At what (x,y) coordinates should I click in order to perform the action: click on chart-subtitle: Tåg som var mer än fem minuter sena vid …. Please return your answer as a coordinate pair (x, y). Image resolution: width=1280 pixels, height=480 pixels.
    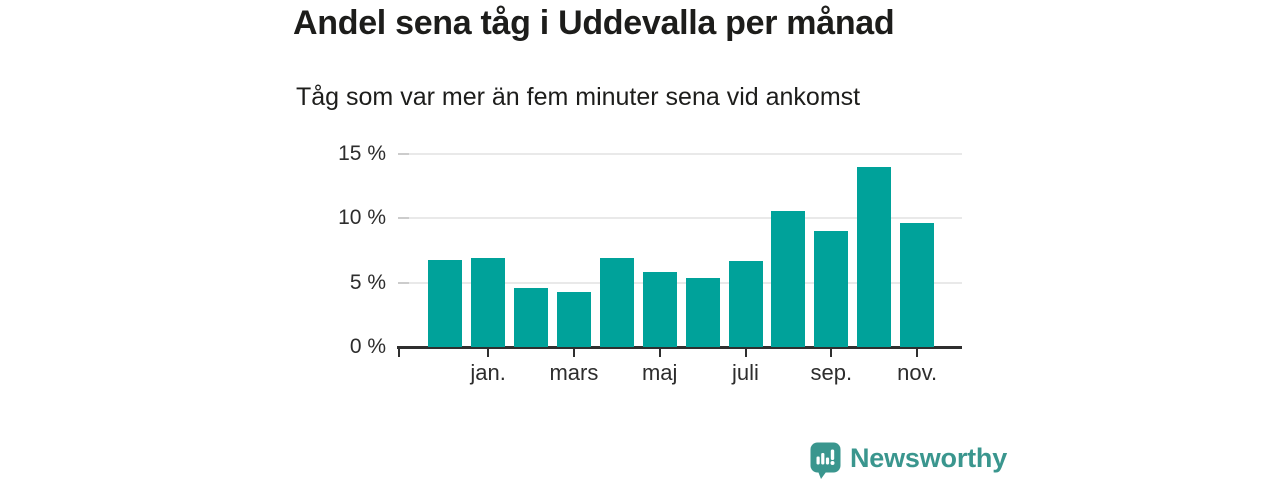
    Looking at the image, I should click on (578, 97).